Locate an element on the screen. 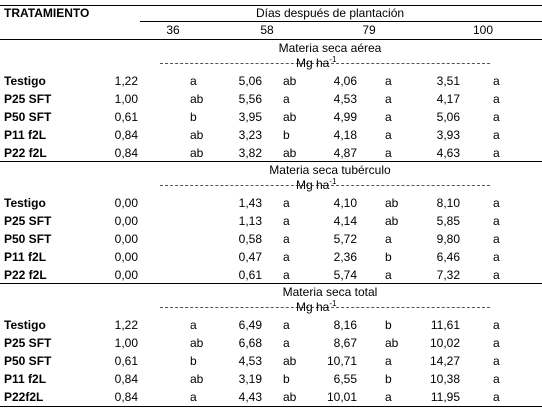 The image size is (542, 408). table-bottom-rule is located at coordinates (271, 406).